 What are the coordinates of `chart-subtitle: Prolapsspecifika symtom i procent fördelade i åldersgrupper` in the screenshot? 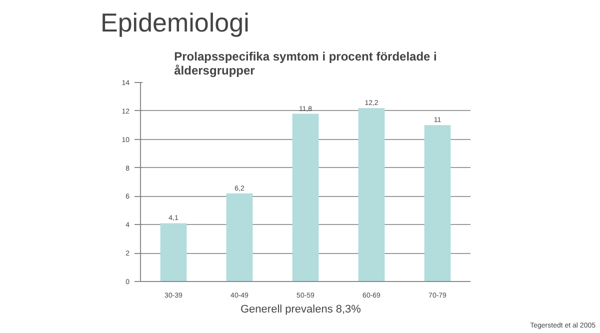 It's located at (305, 64).